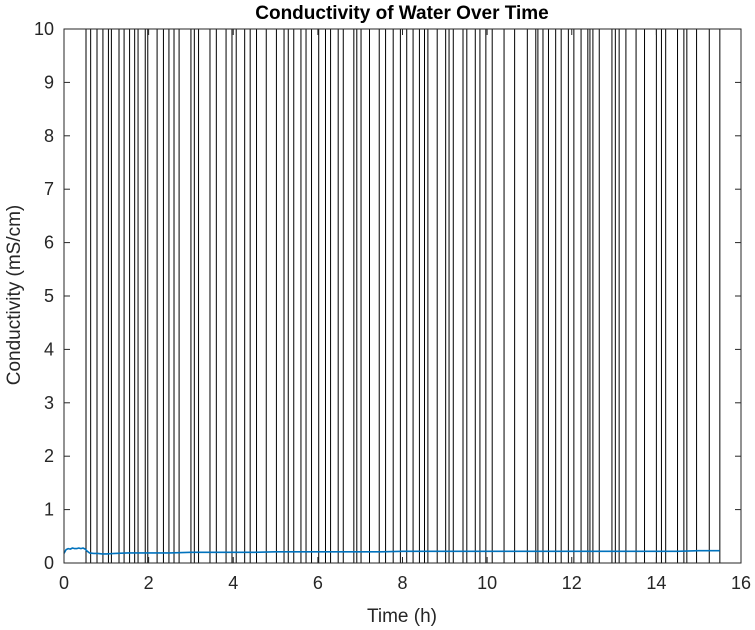 This screenshot has width=755, height=630. Describe the element at coordinates (149, 583) in the screenshot. I see `x-tick-label: 2` at that location.